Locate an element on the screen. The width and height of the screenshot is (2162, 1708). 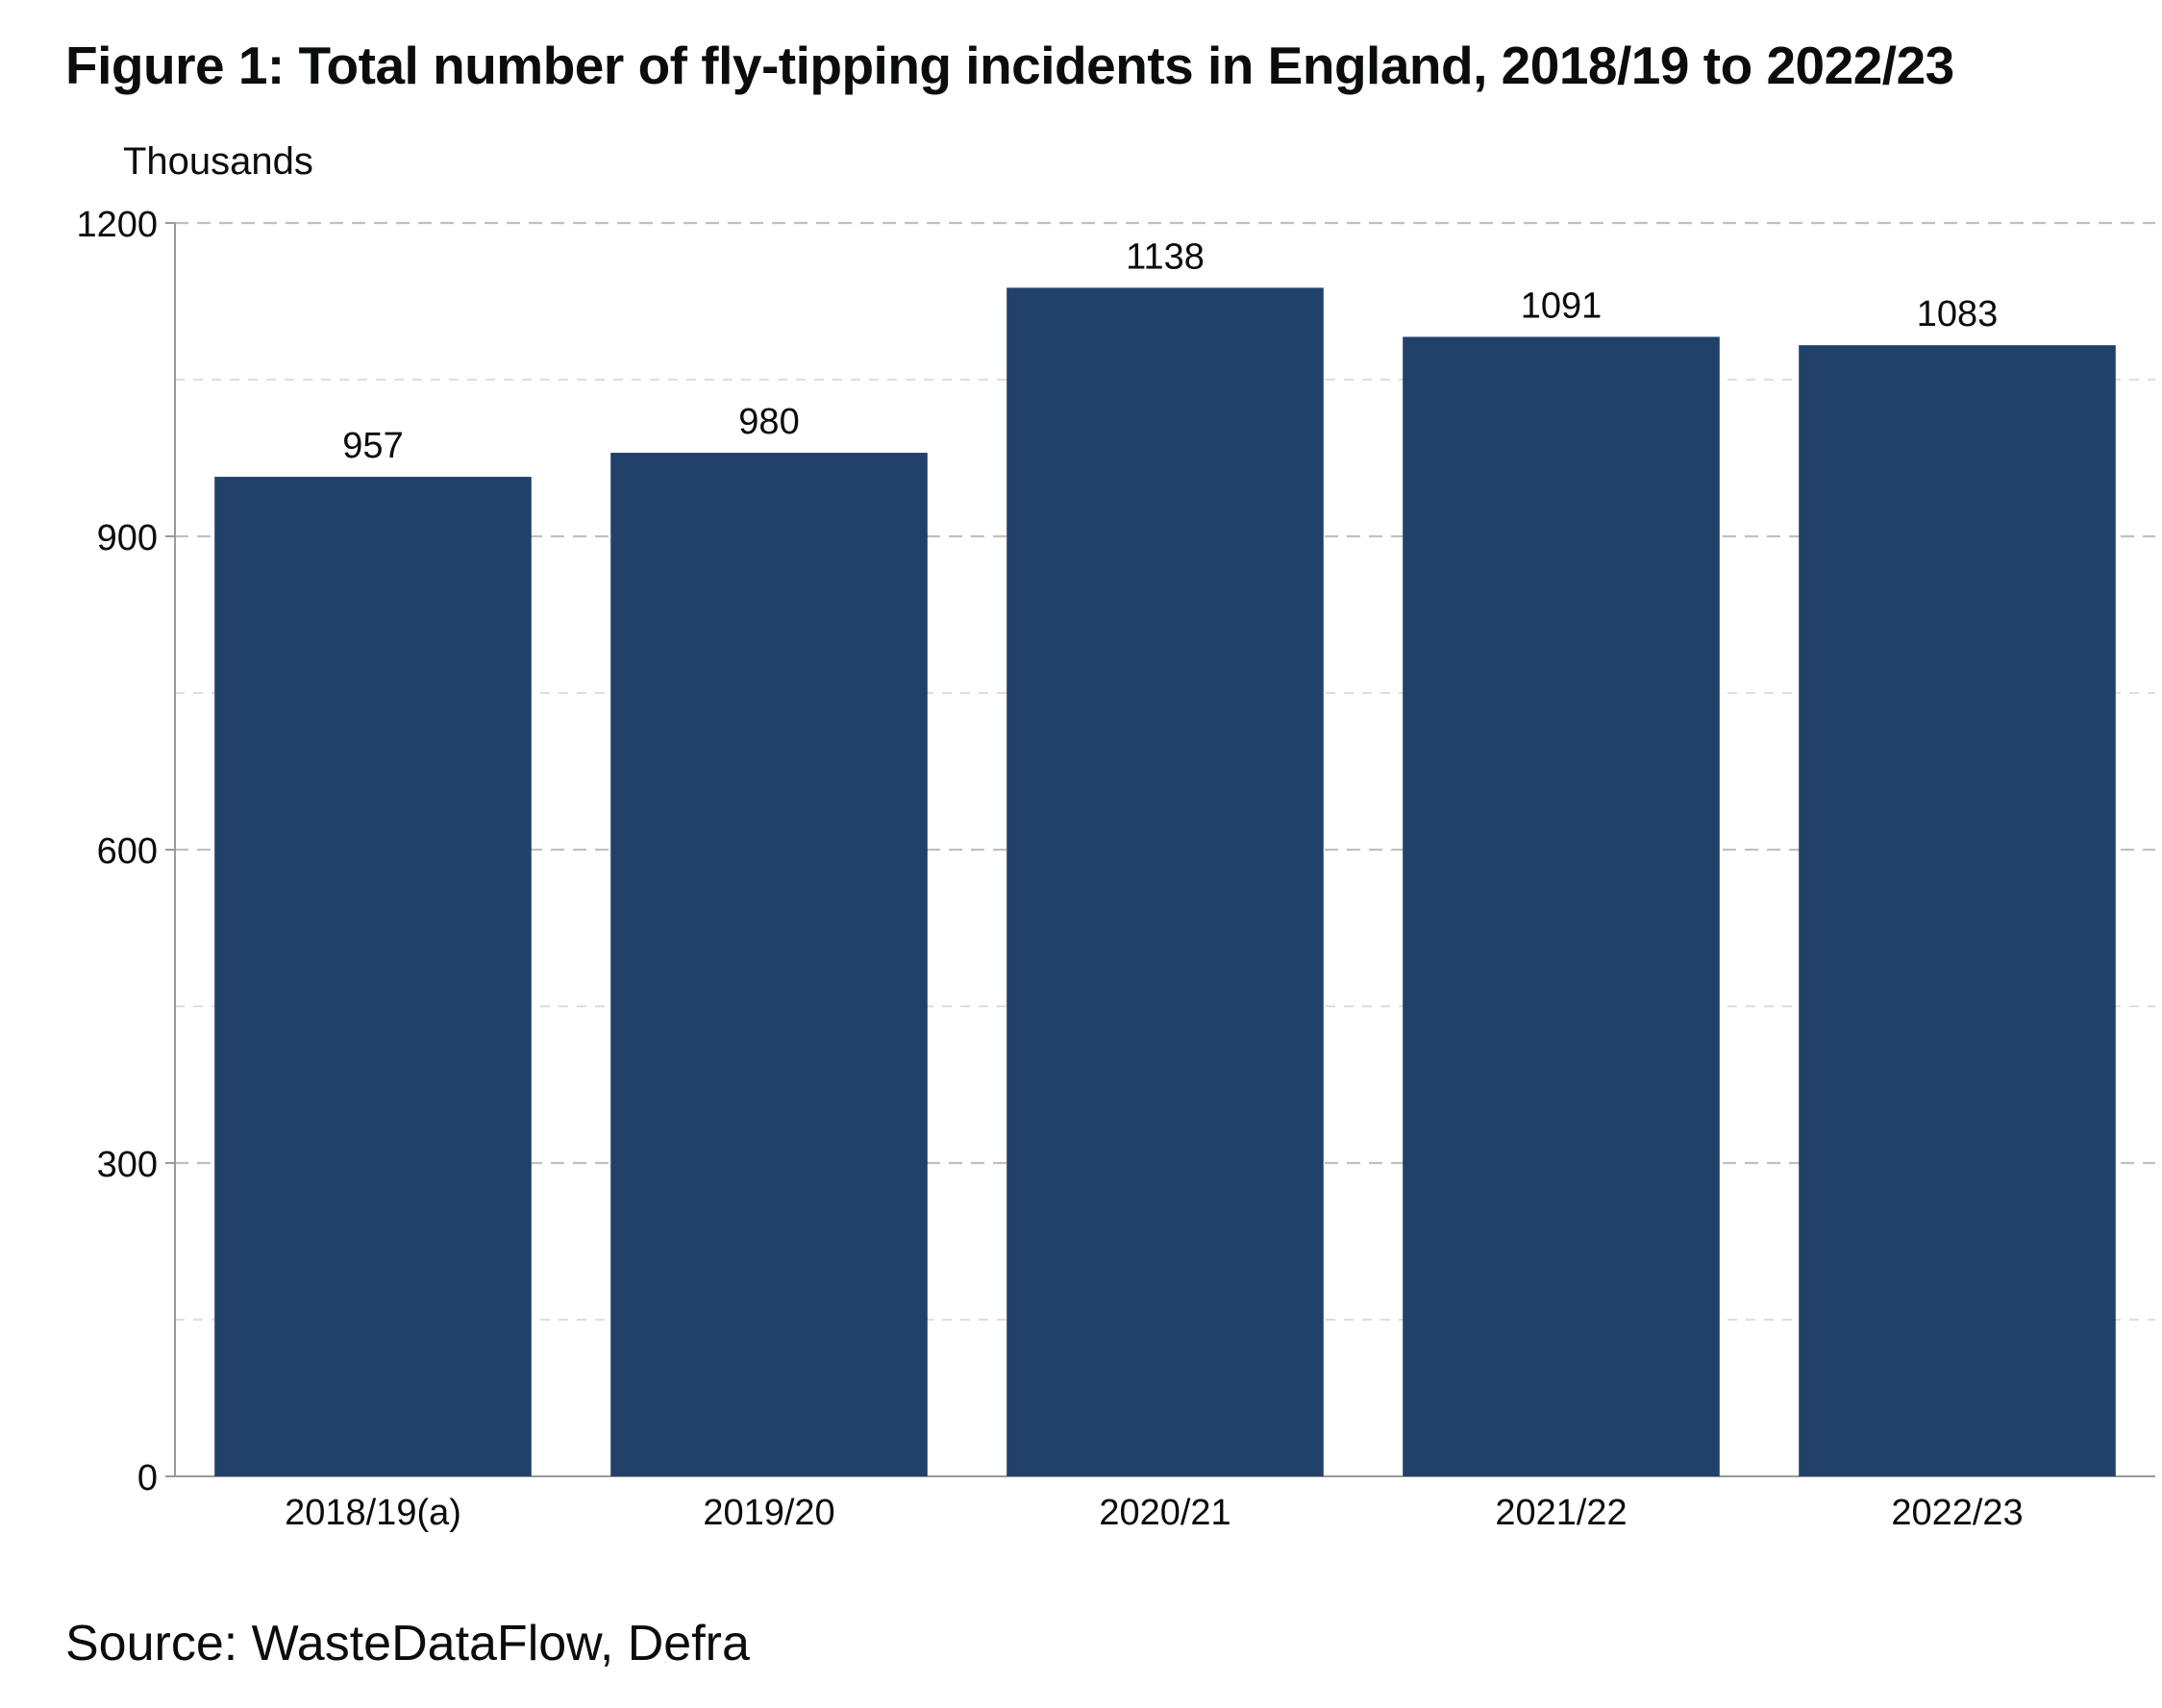
y-axis-unit-label: Thousands is located at coordinates (218, 162).